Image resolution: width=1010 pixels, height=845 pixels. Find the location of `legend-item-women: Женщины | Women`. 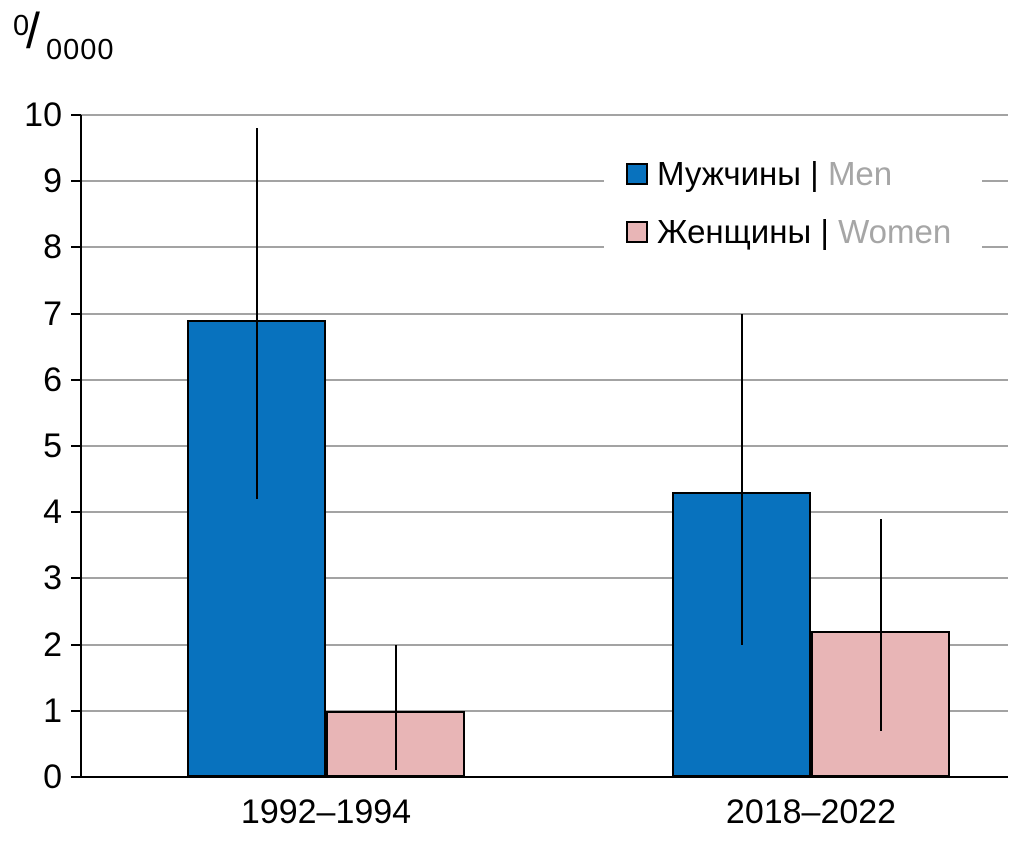

legend-item-women: Женщины | Women is located at coordinates (804, 232).